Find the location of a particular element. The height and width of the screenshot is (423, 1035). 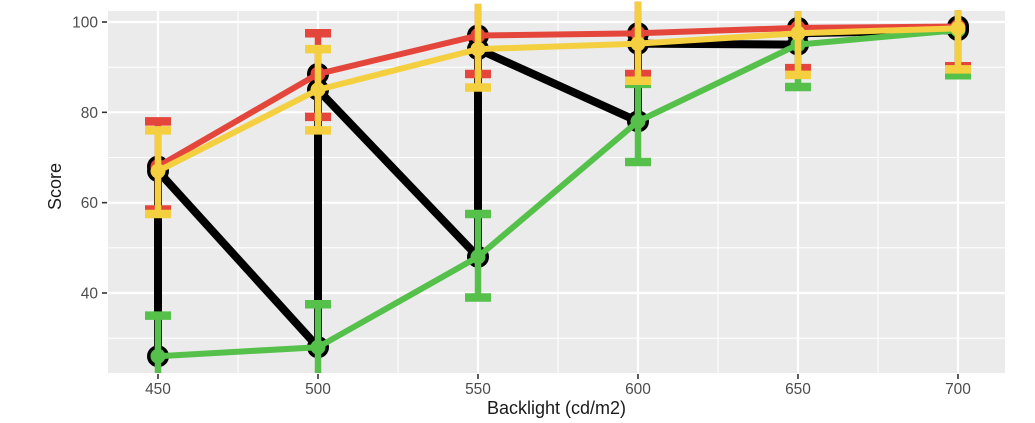

x-tick-label: 500 is located at coordinates (318, 389).